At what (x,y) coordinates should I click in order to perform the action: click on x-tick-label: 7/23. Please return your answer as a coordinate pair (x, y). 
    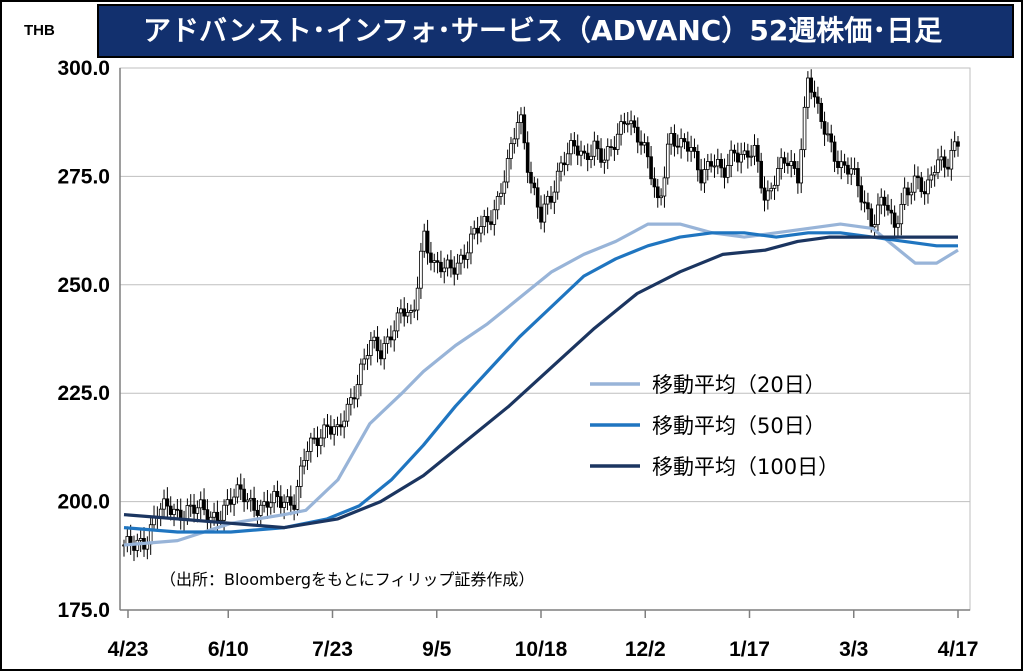
    Looking at the image, I should click on (332, 649).